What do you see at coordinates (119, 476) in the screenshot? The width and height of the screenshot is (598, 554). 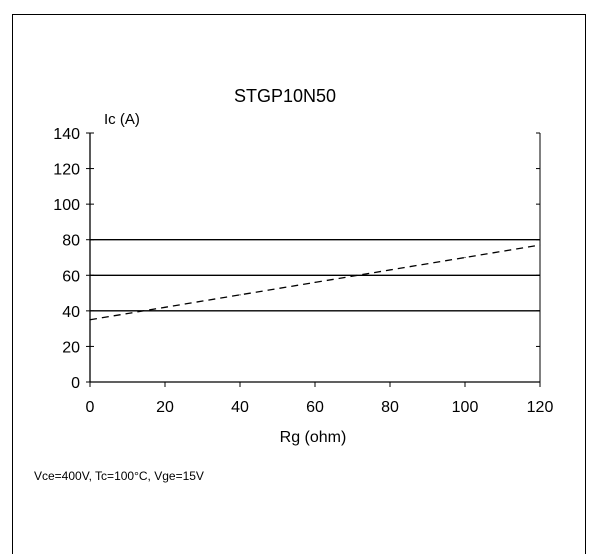 I see `chart-caption: Vce=400V, Tc=100°C, Vge=15V` at bounding box center [119, 476].